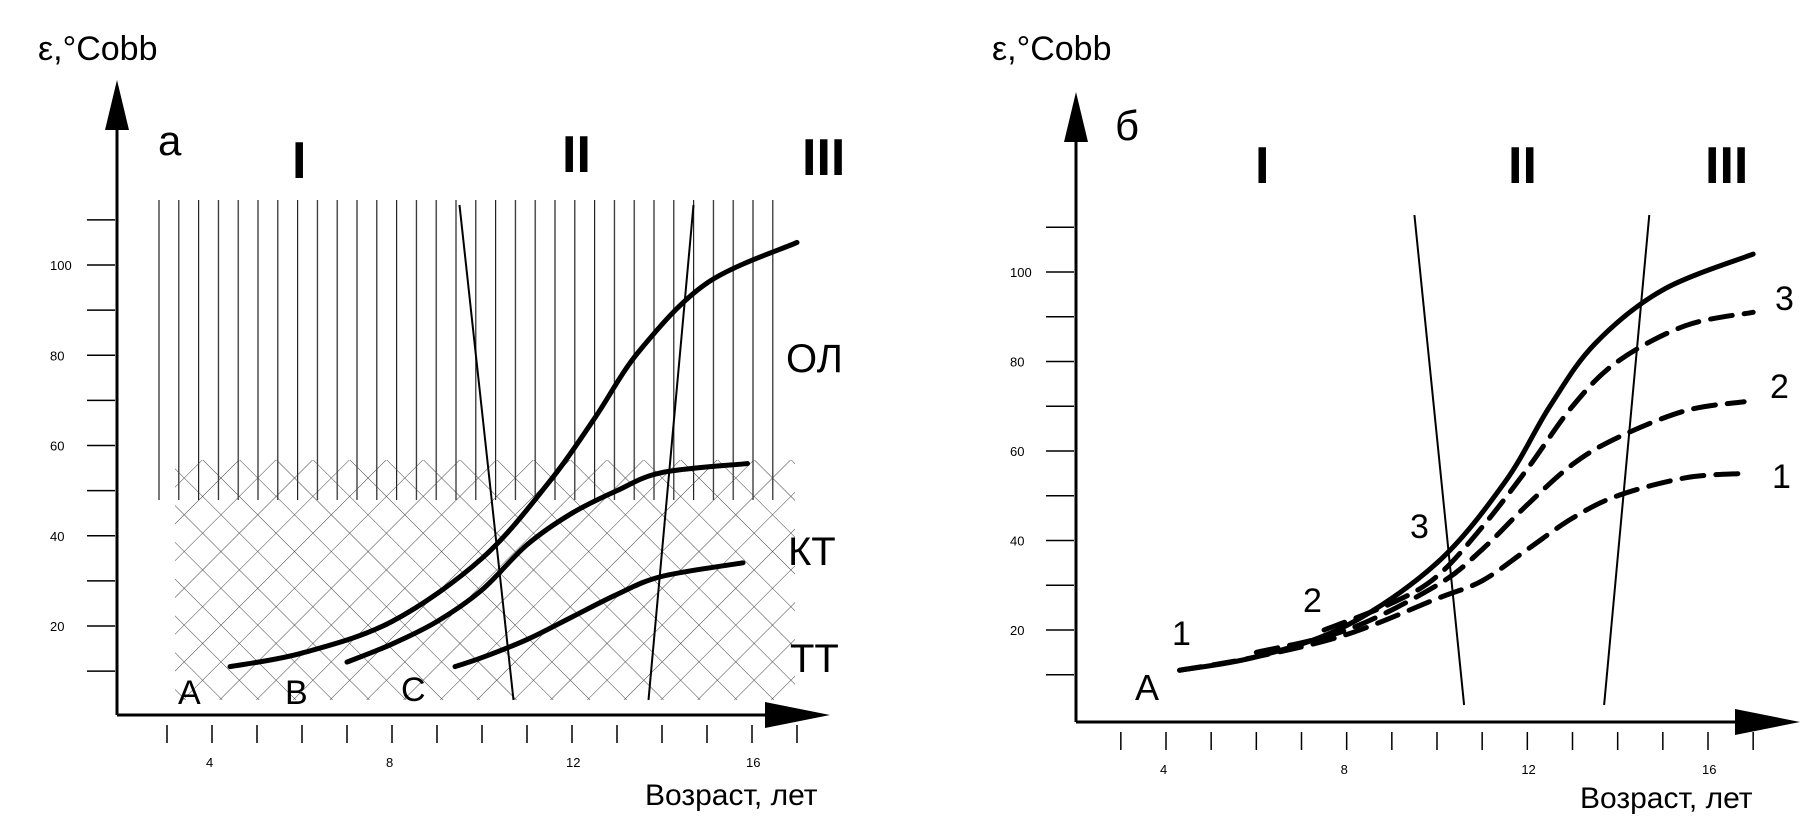 This screenshot has width=1809, height=822. I want to click on zone-label-a-1: I, so click(299, 161).